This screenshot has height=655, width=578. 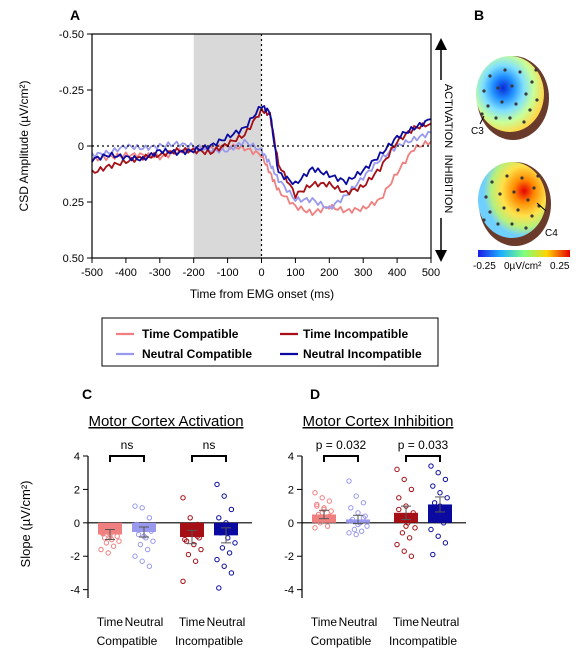 What do you see at coordinates (127, 445) in the screenshot?
I see `significance-label: ns` at bounding box center [127, 445].